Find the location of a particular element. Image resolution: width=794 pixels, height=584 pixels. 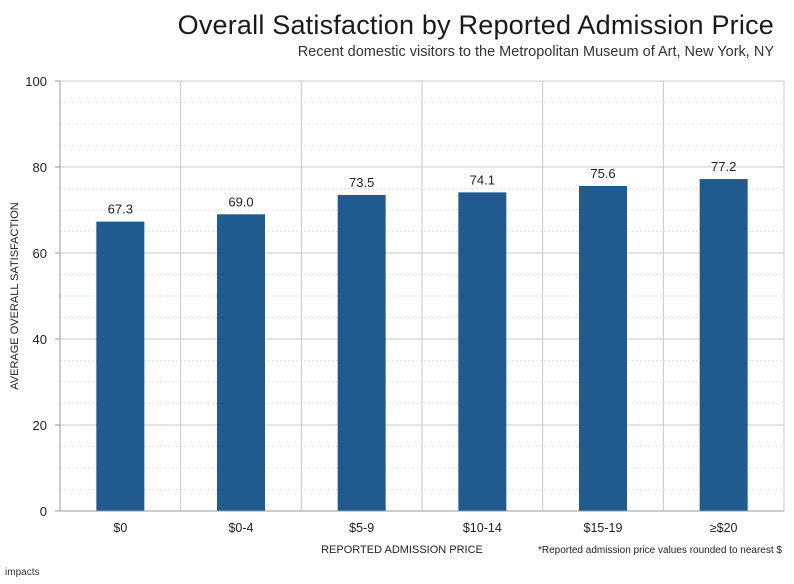

x-axis-ticks: $0 $0-4 $5-9 $10-14 $15-19 ≥$20 is located at coordinates (425, 528).